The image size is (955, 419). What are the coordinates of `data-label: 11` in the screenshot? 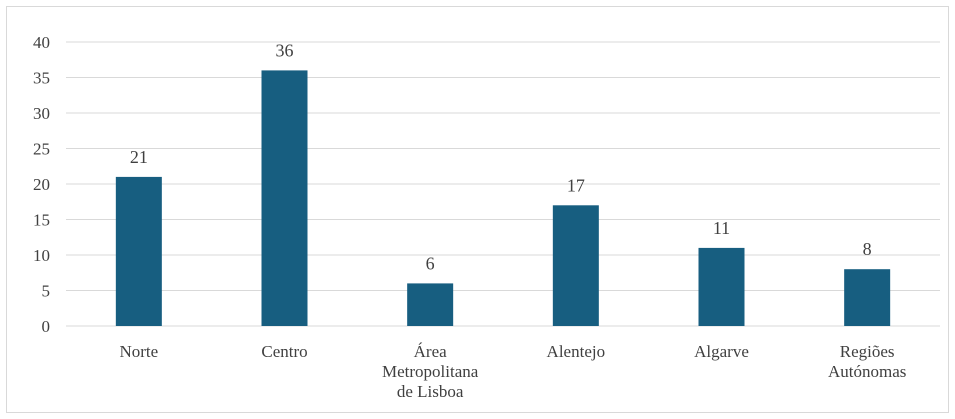 It's located at (721, 228).